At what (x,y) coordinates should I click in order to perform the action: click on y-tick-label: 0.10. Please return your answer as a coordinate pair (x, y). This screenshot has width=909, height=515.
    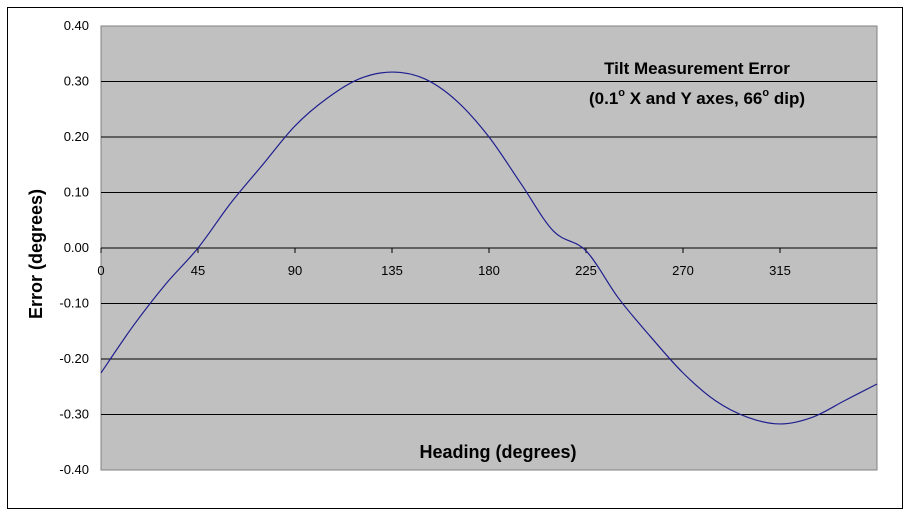
    Looking at the image, I should click on (76, 192).